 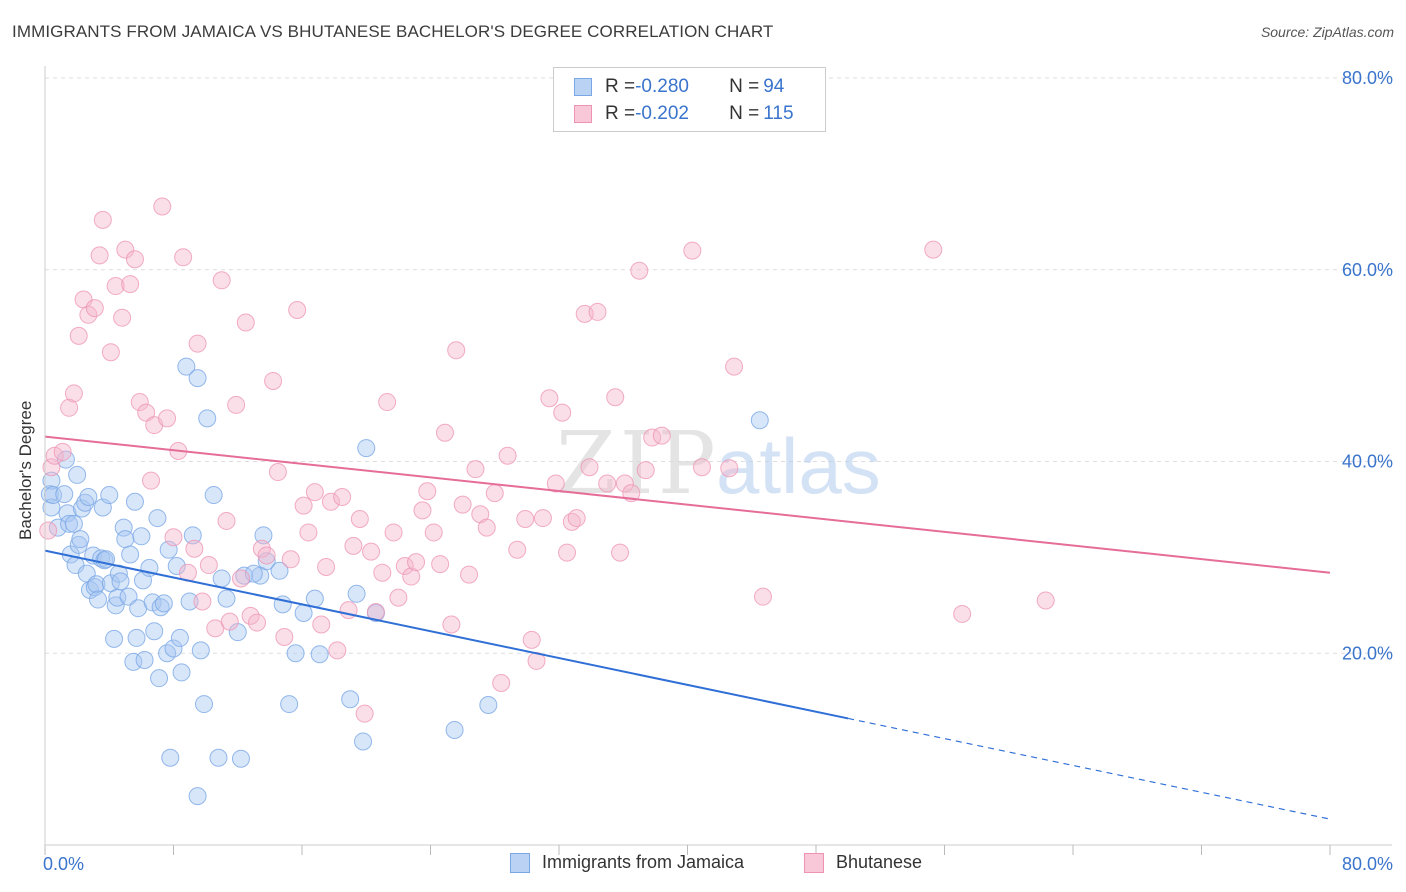 I want to click on y-tick-label: 20.0%, so click(x=1367, y=653).